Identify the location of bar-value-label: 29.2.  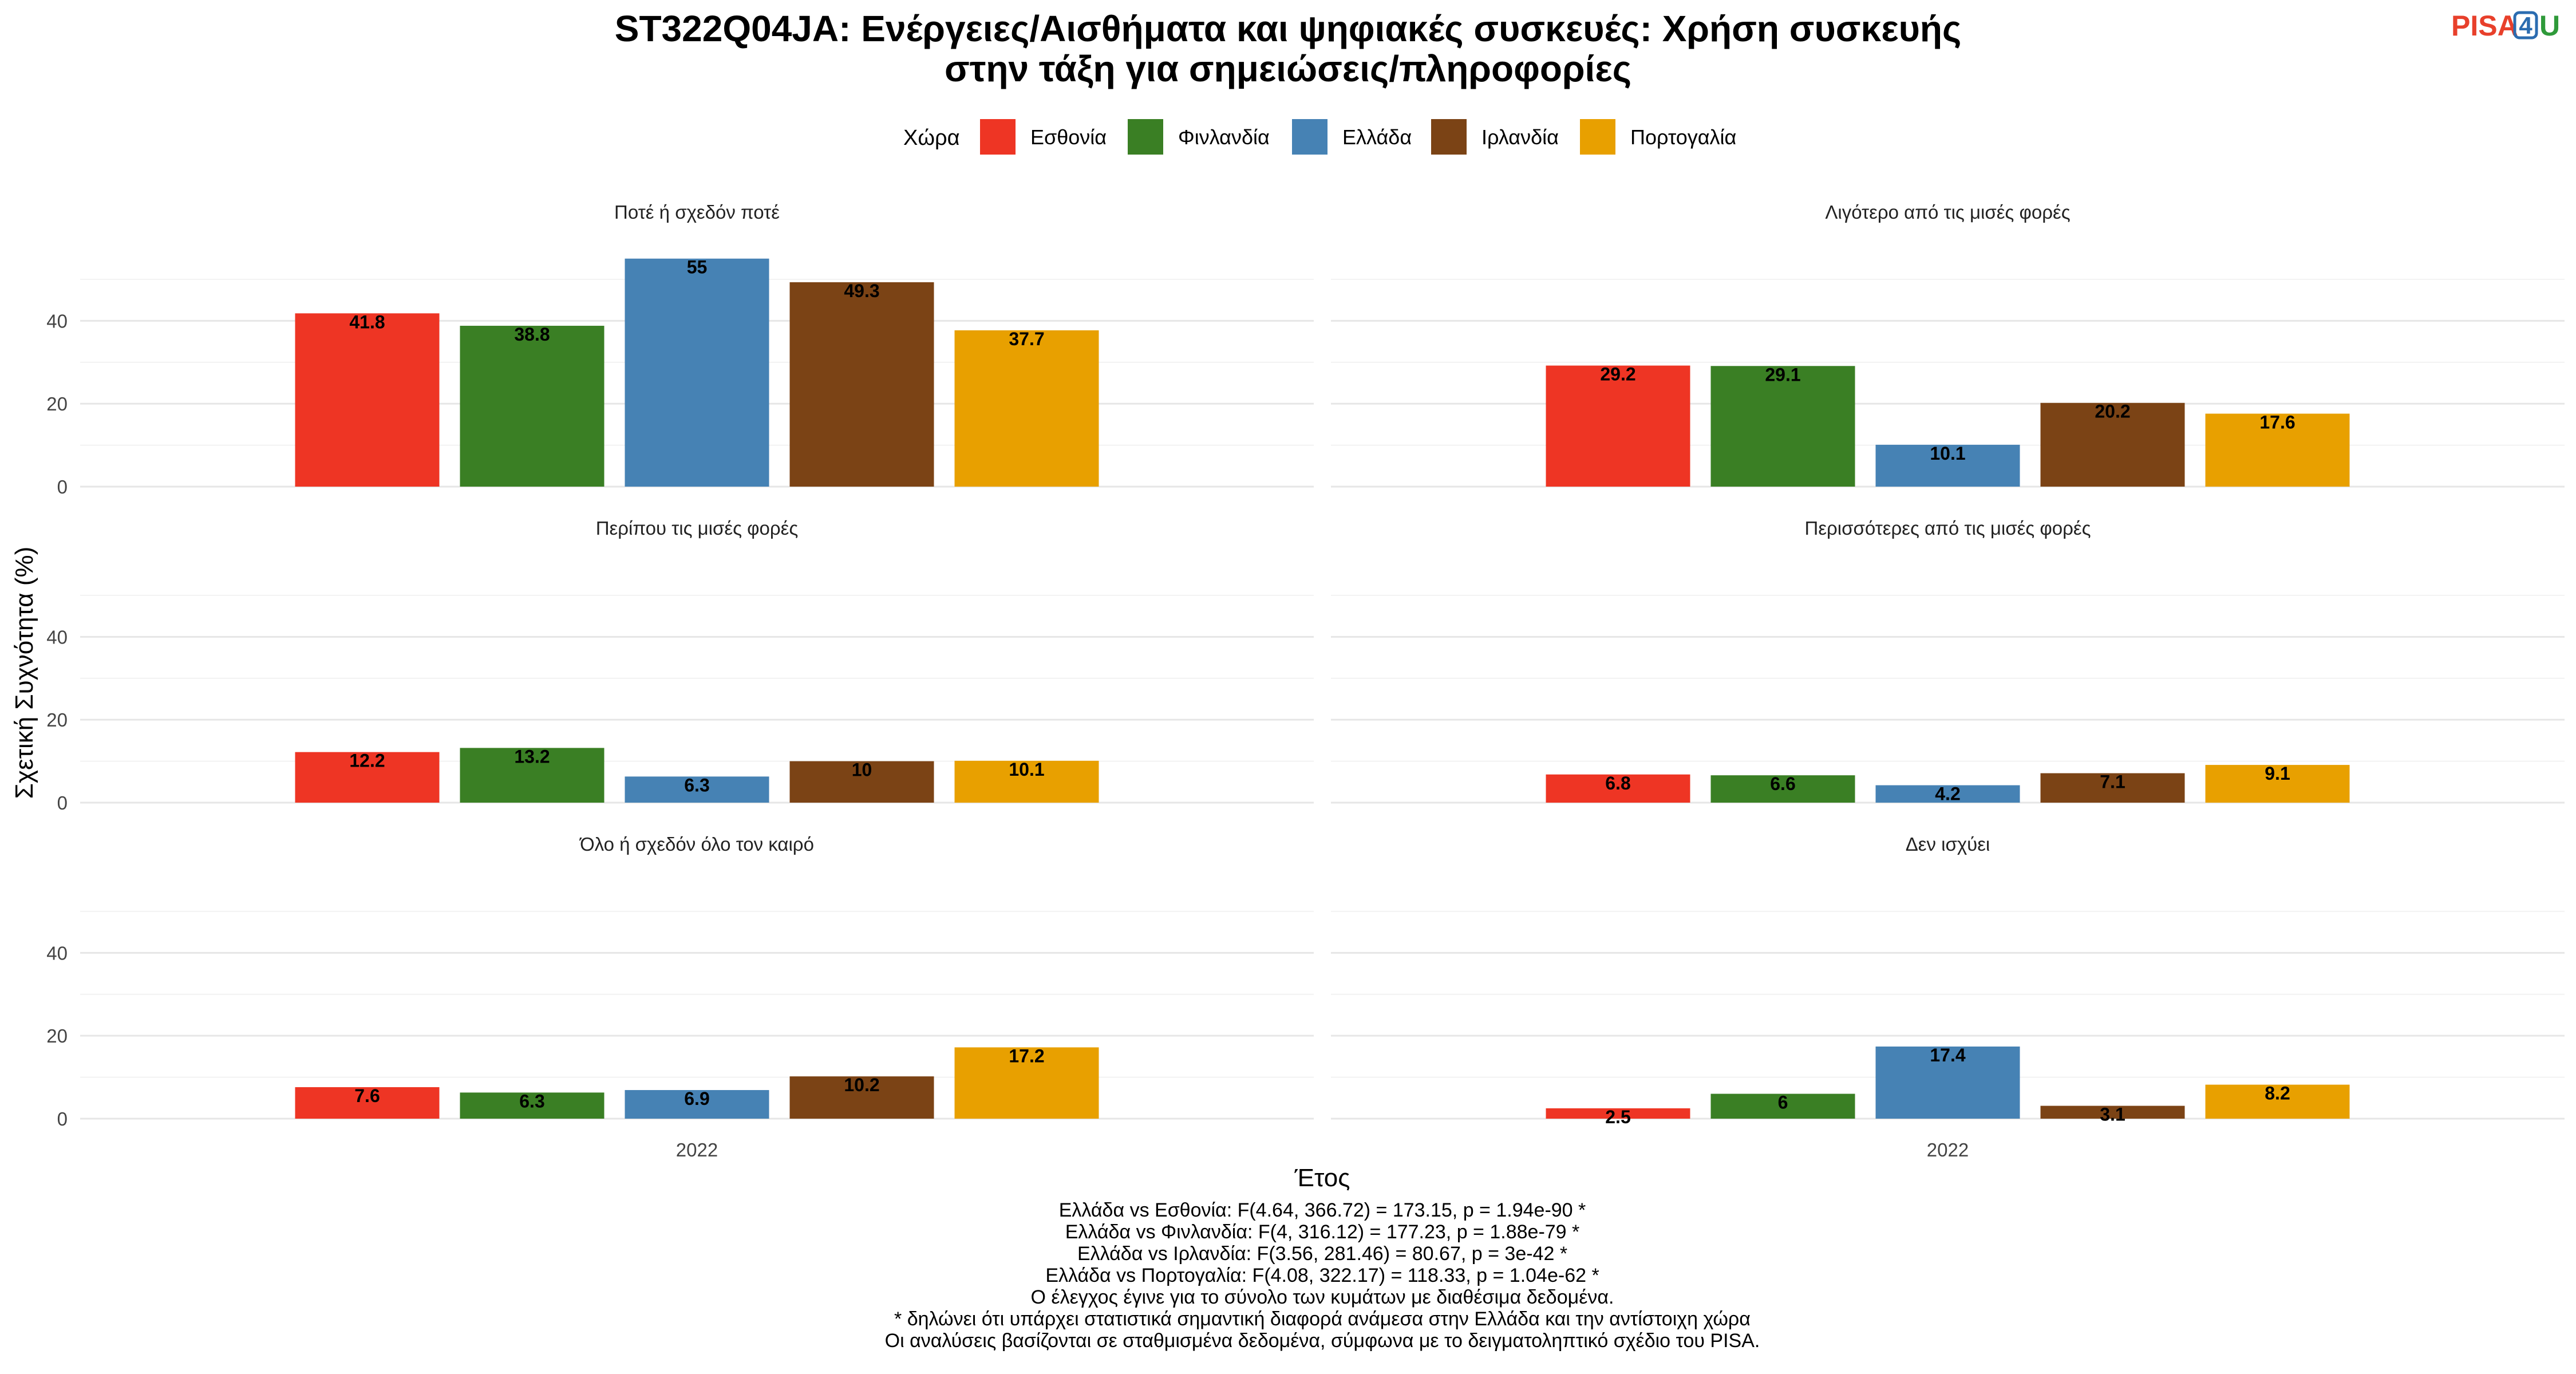
(1617, 374).